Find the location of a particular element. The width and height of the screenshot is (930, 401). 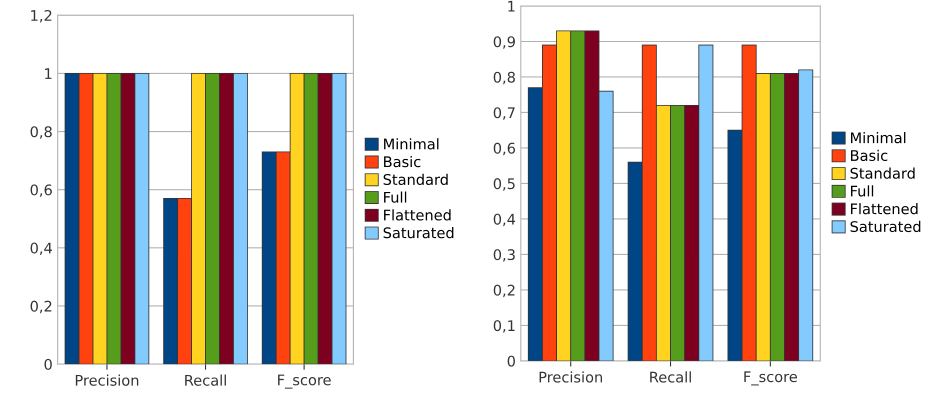

y-tick-label: 0,7 is located at coordinates (504, 113).